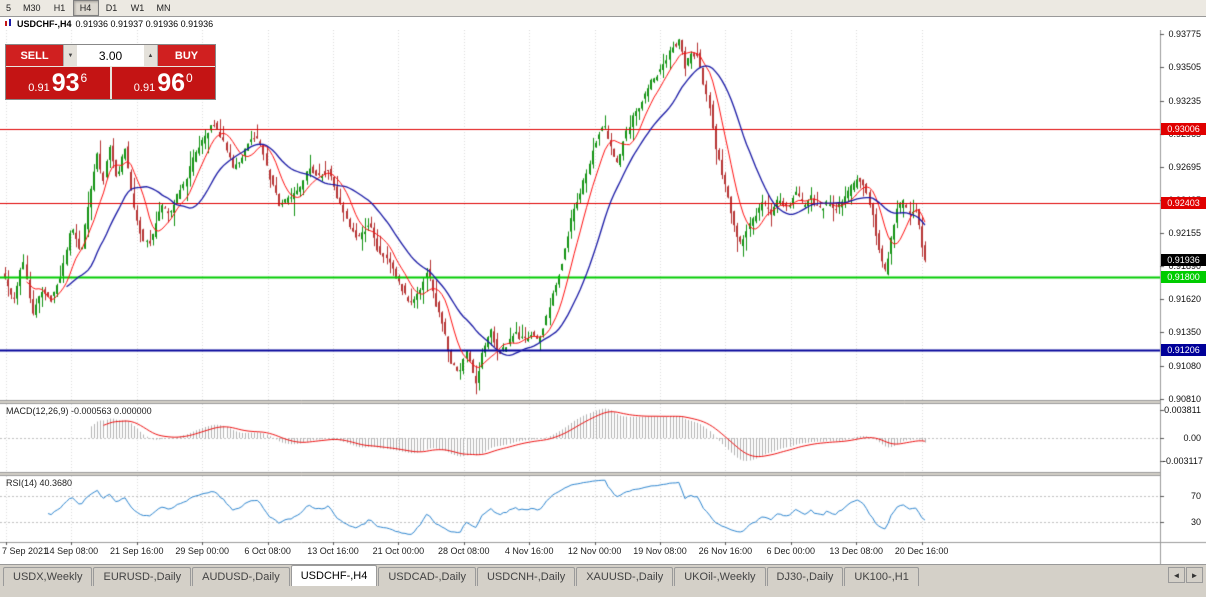  I want to click on chart-tab: USDCHF-,H4, so click(334, 575).